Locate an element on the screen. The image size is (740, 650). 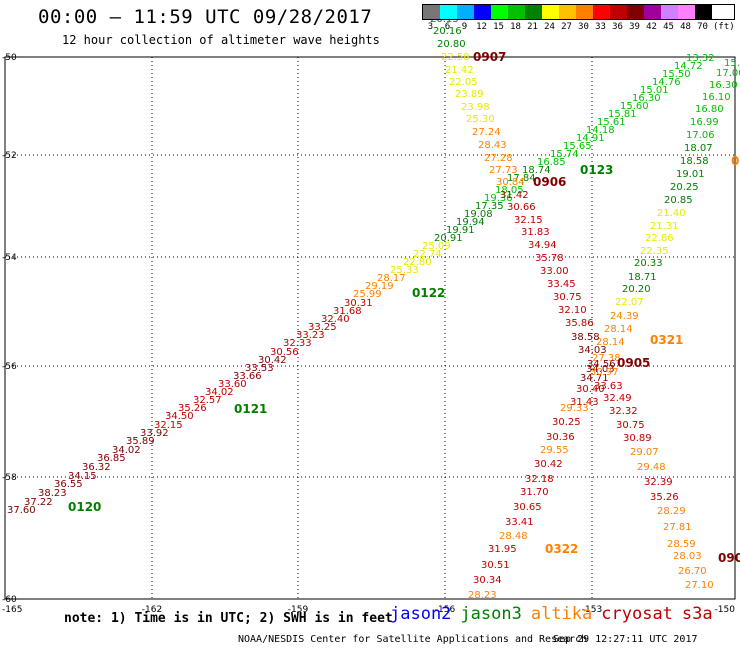
wave-height-reading: 19.01 is located at coordinates (690, 174).